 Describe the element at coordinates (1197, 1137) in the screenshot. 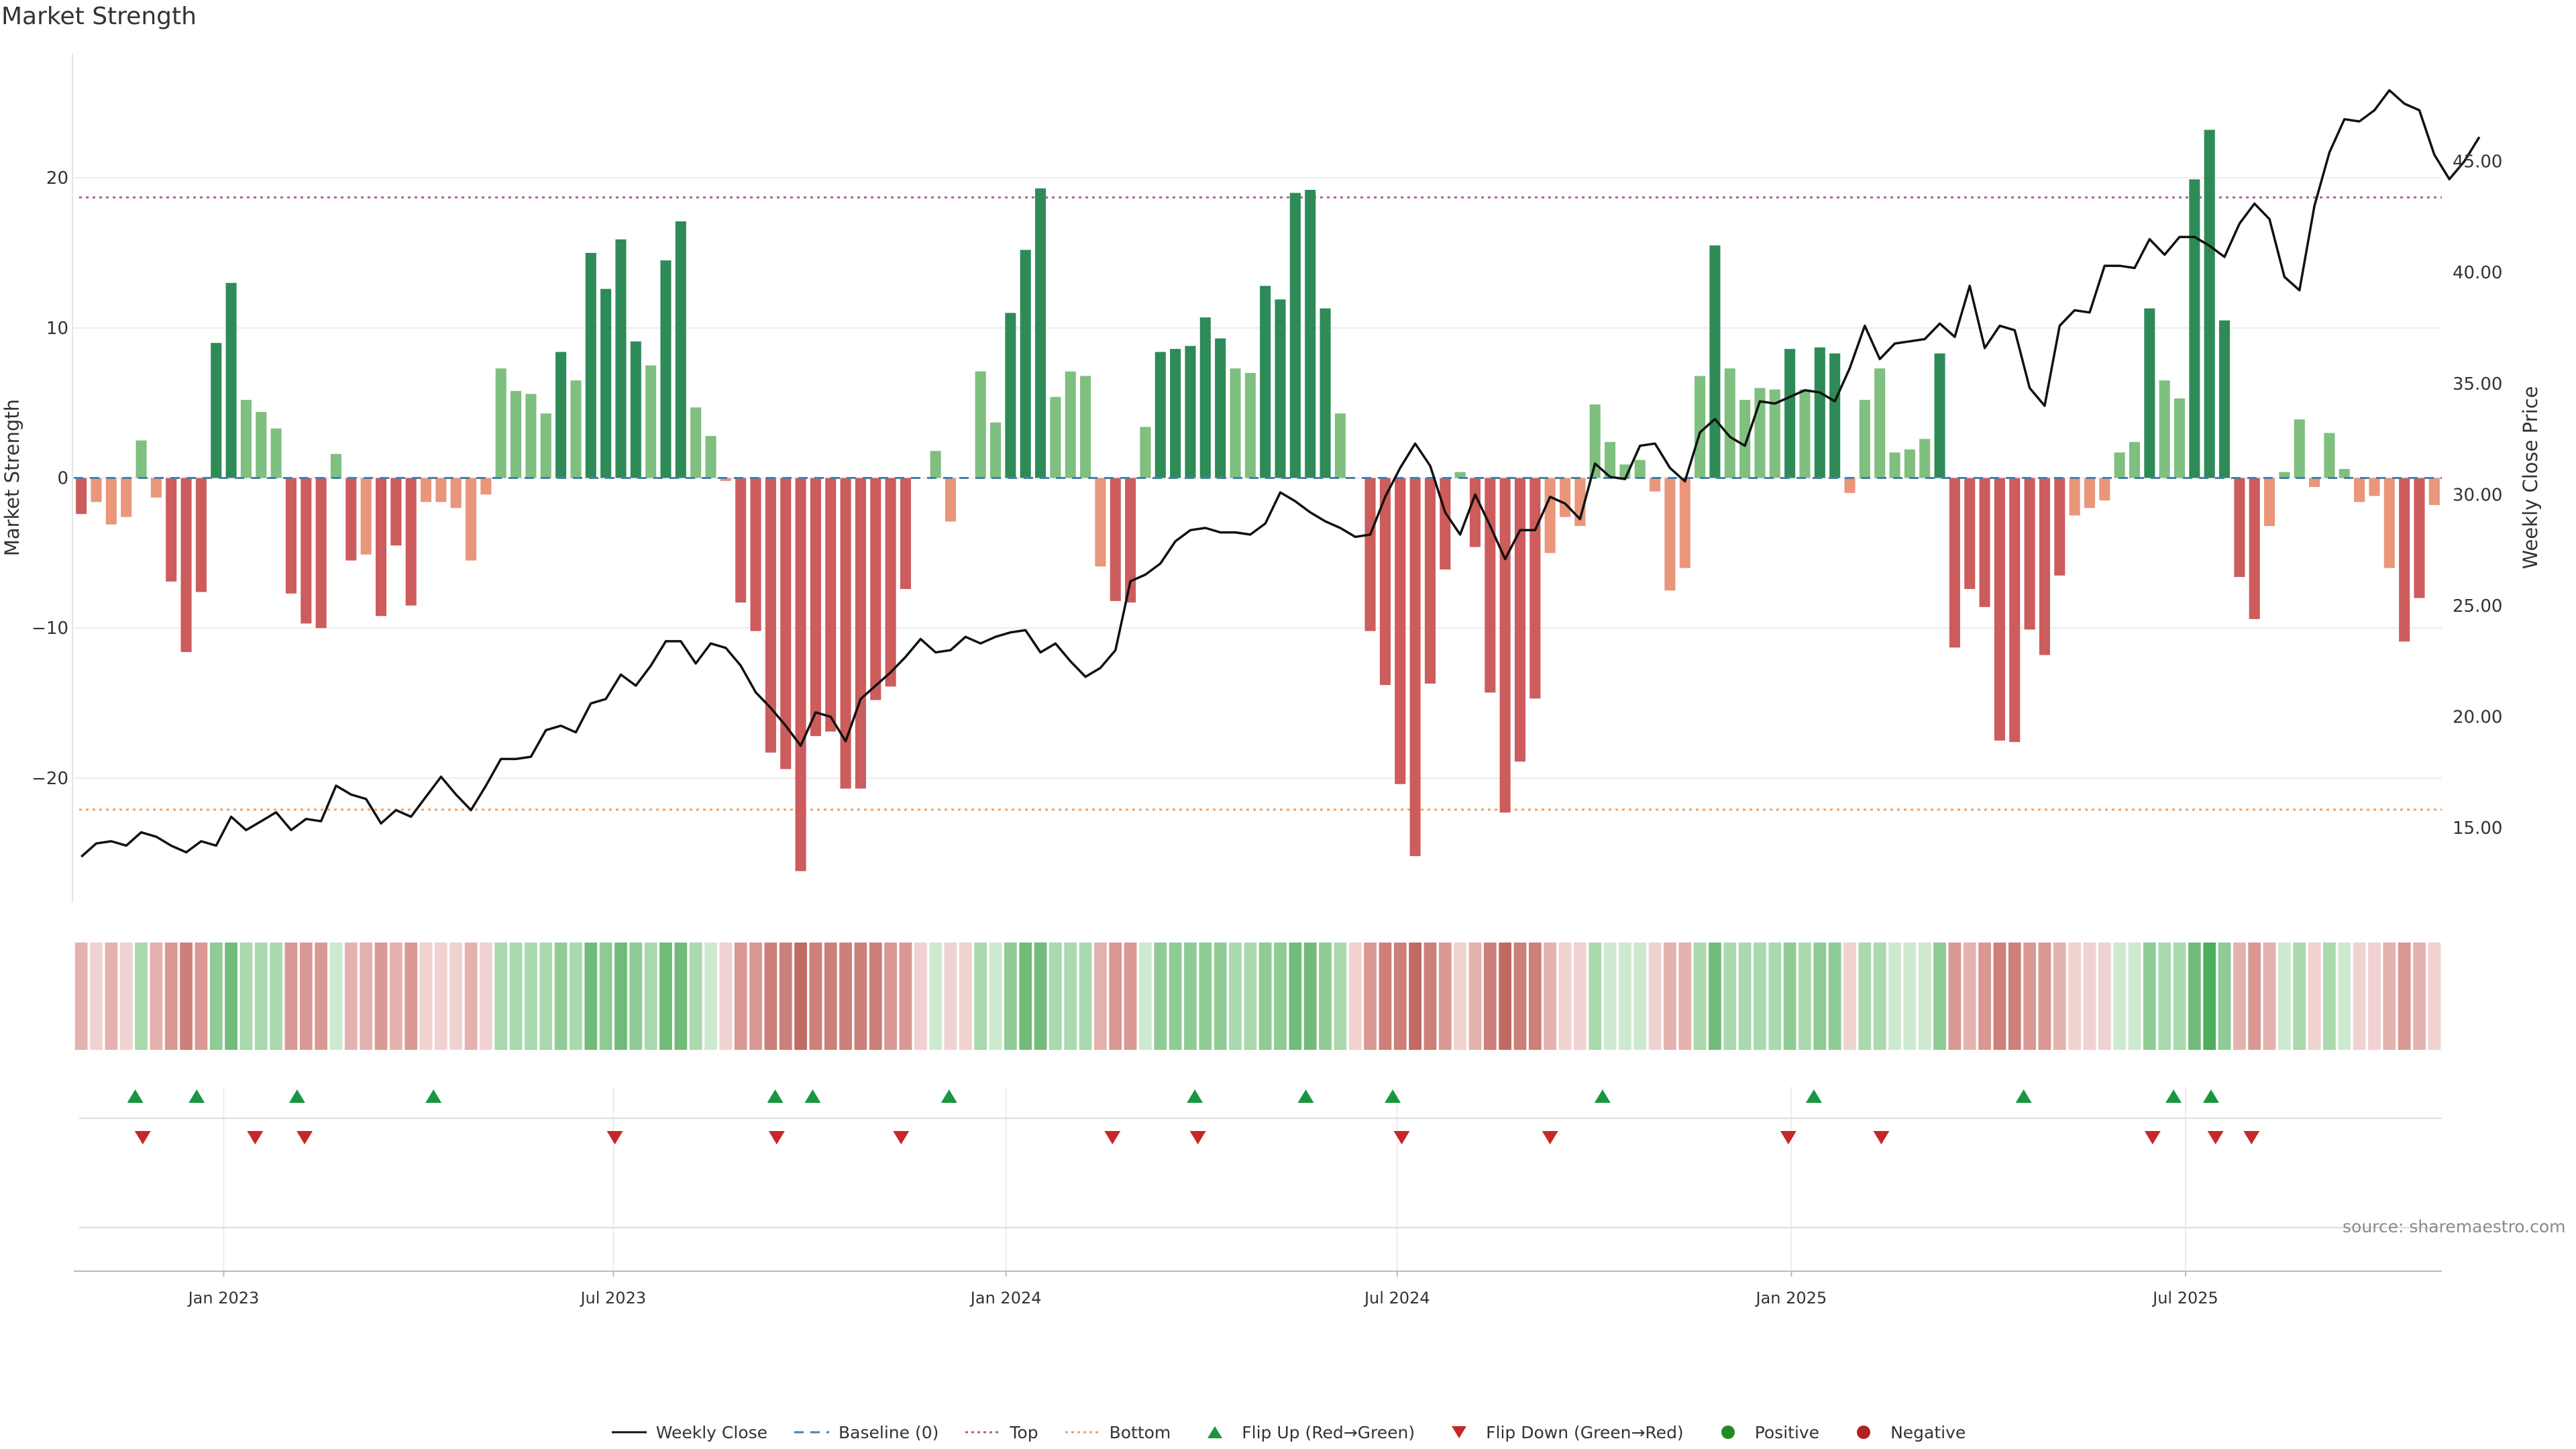

I see `flip-down-markers` at that location.